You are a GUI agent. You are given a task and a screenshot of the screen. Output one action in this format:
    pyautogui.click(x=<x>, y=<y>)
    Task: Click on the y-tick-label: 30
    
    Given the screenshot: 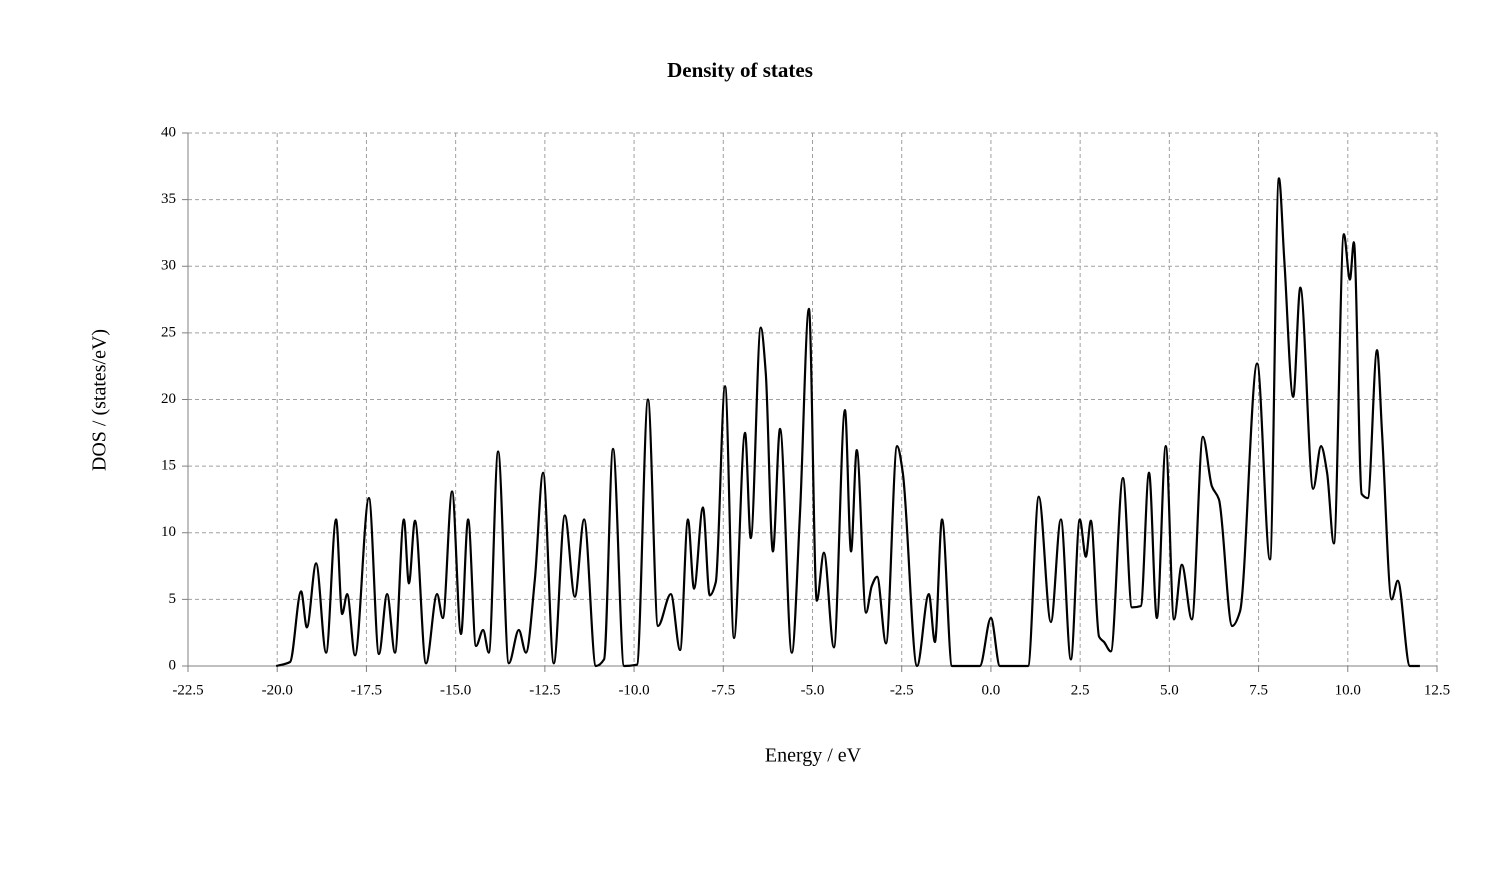 What is the action you would take?
    pyautogui.click(x=168, y=266)
    